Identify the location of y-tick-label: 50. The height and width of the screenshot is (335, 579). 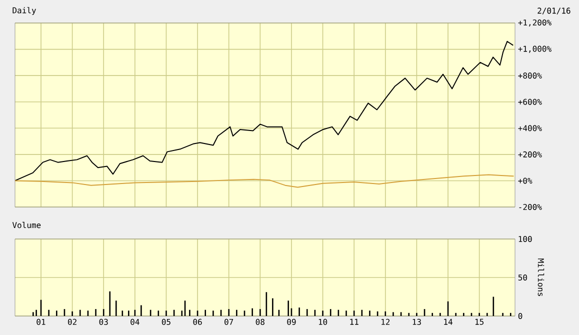
(522, 277).